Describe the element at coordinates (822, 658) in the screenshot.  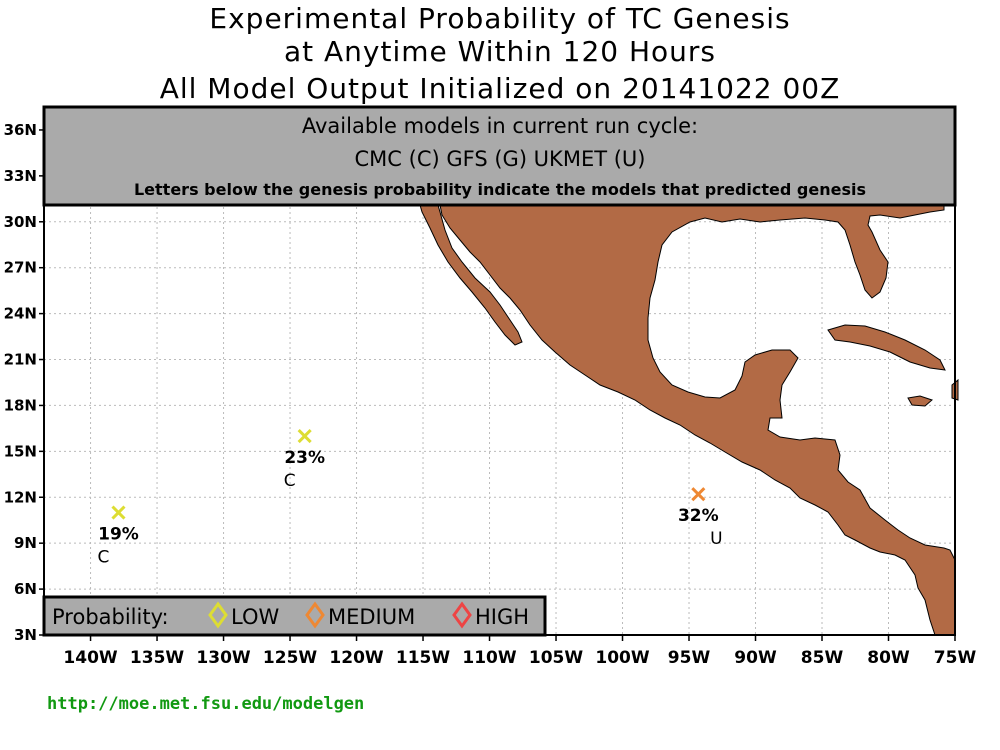
I see `x-tick-label: 85W` at that location.